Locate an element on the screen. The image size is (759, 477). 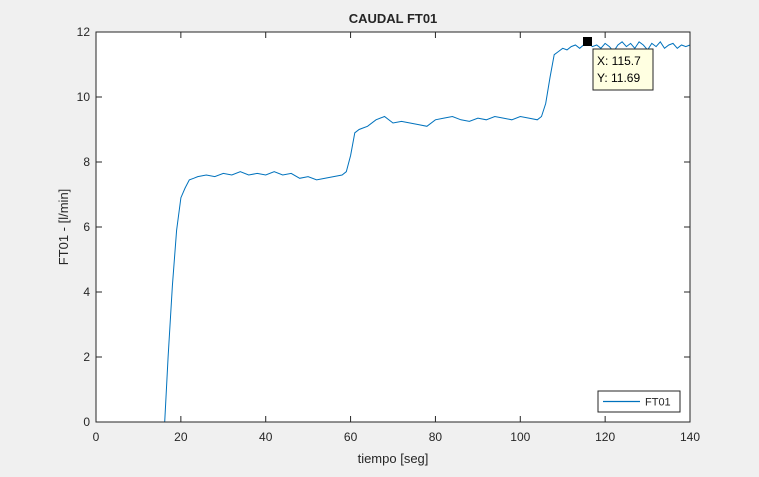
datatip-y-text: Y: 11.69 is located at coordinates (618, 78).